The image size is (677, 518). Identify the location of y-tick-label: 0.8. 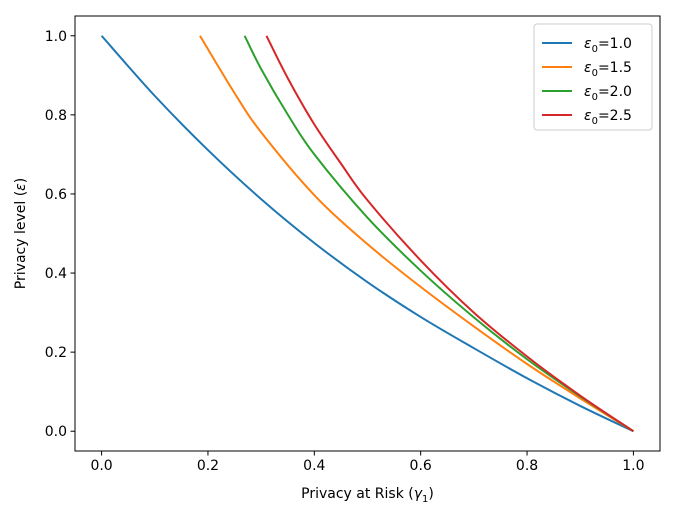
(56, 116).